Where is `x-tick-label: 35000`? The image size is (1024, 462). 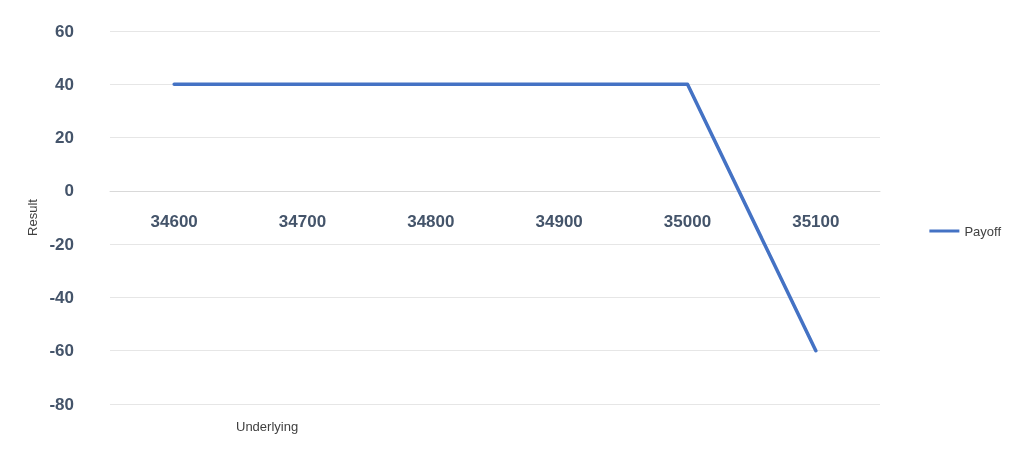
x-tick-label: 35000 is located at coordinates (687, 221).